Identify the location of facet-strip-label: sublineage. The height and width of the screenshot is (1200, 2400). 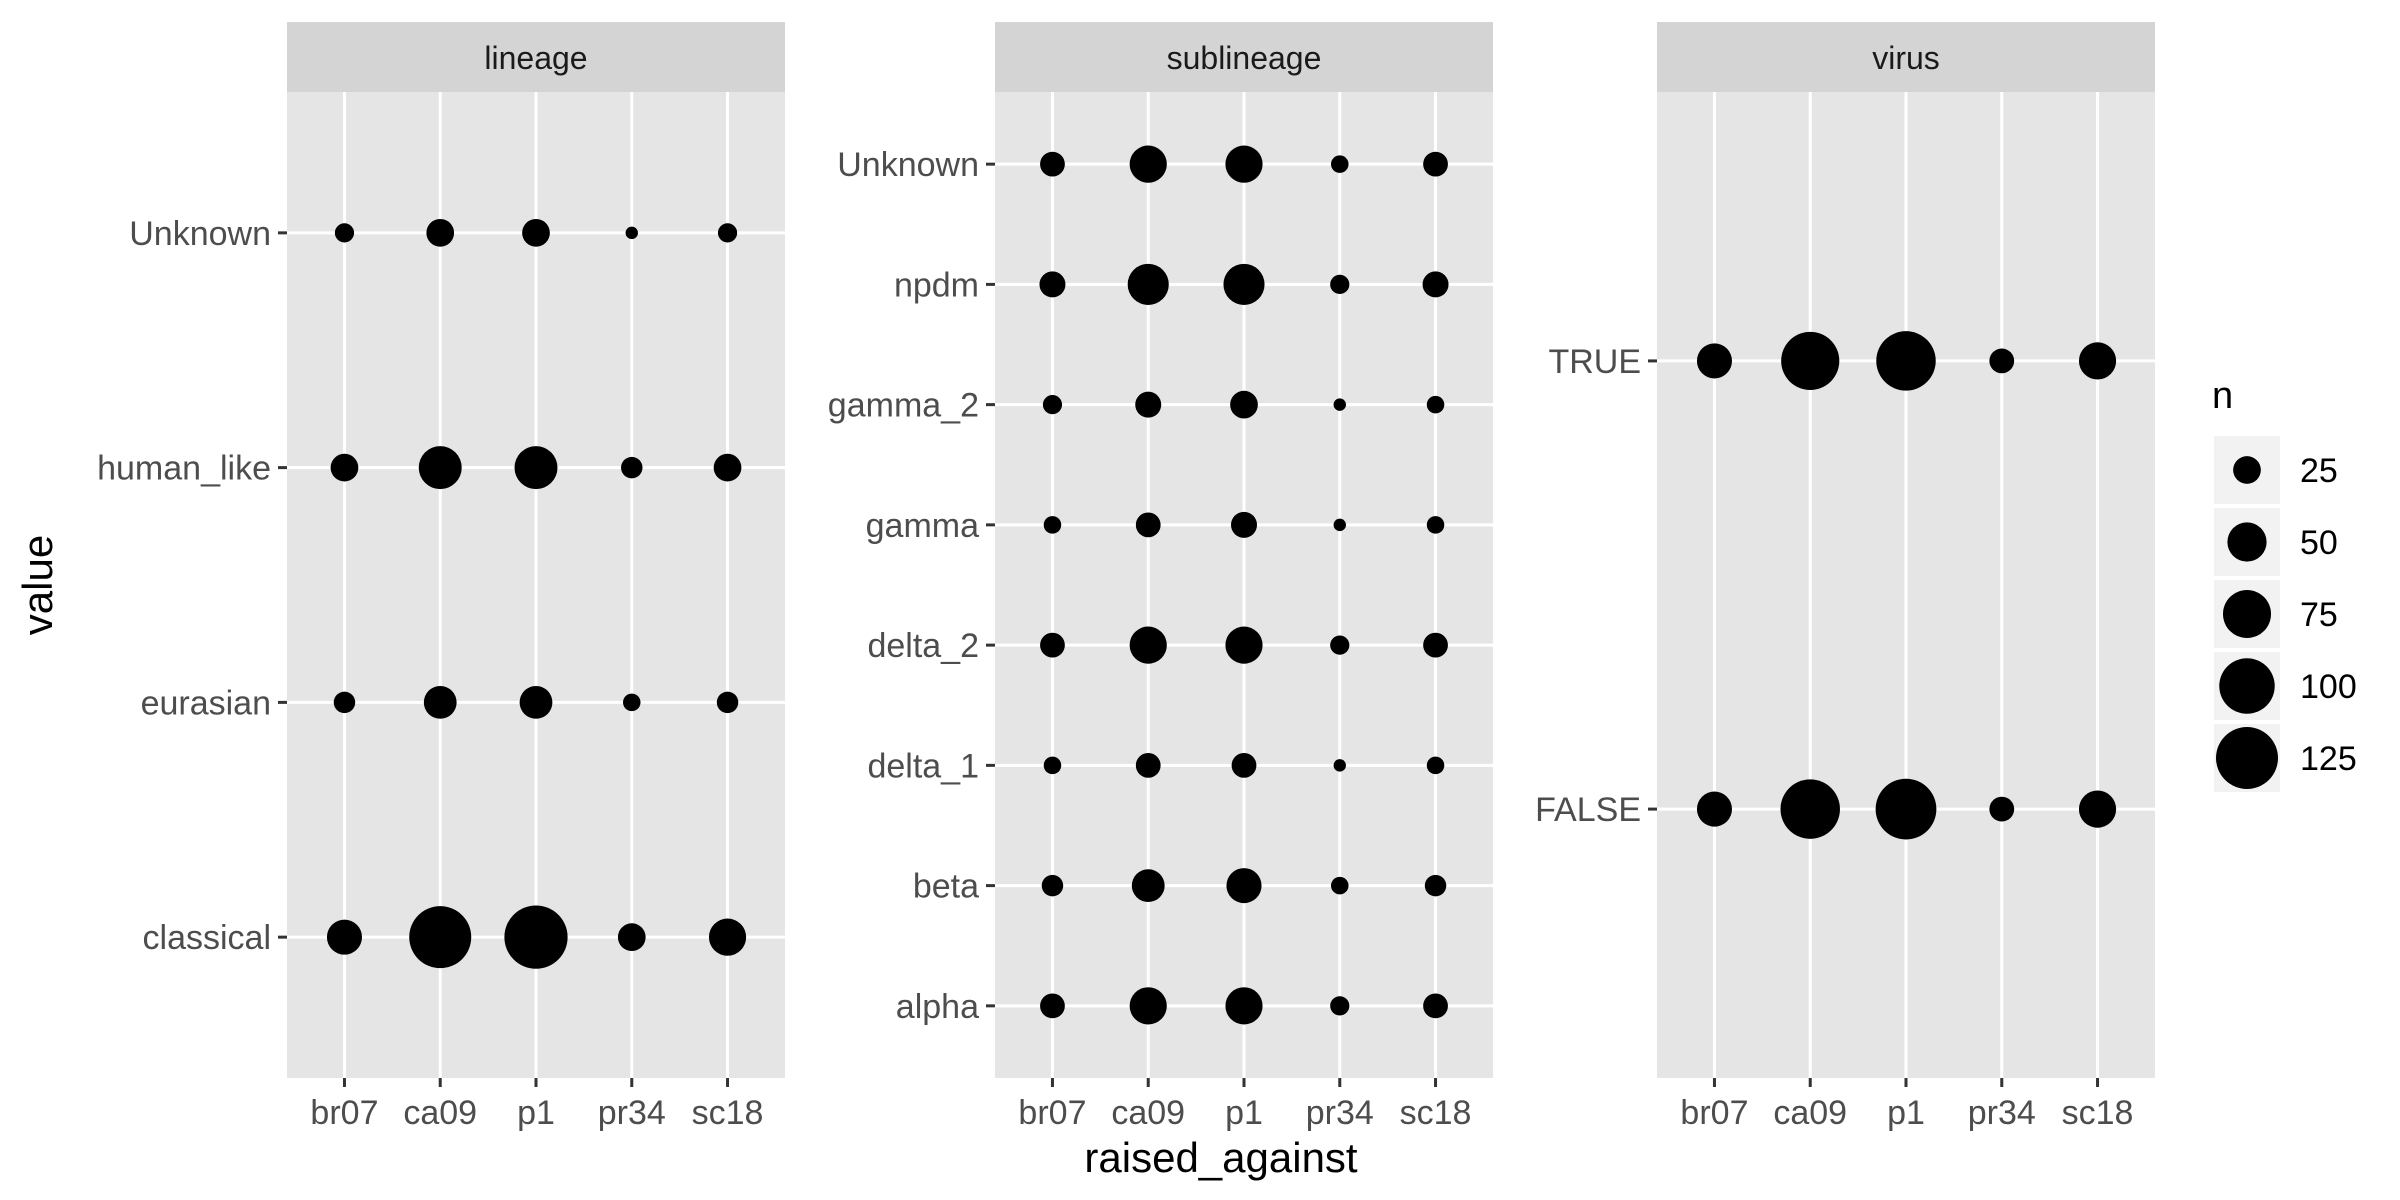
(1244, 58).